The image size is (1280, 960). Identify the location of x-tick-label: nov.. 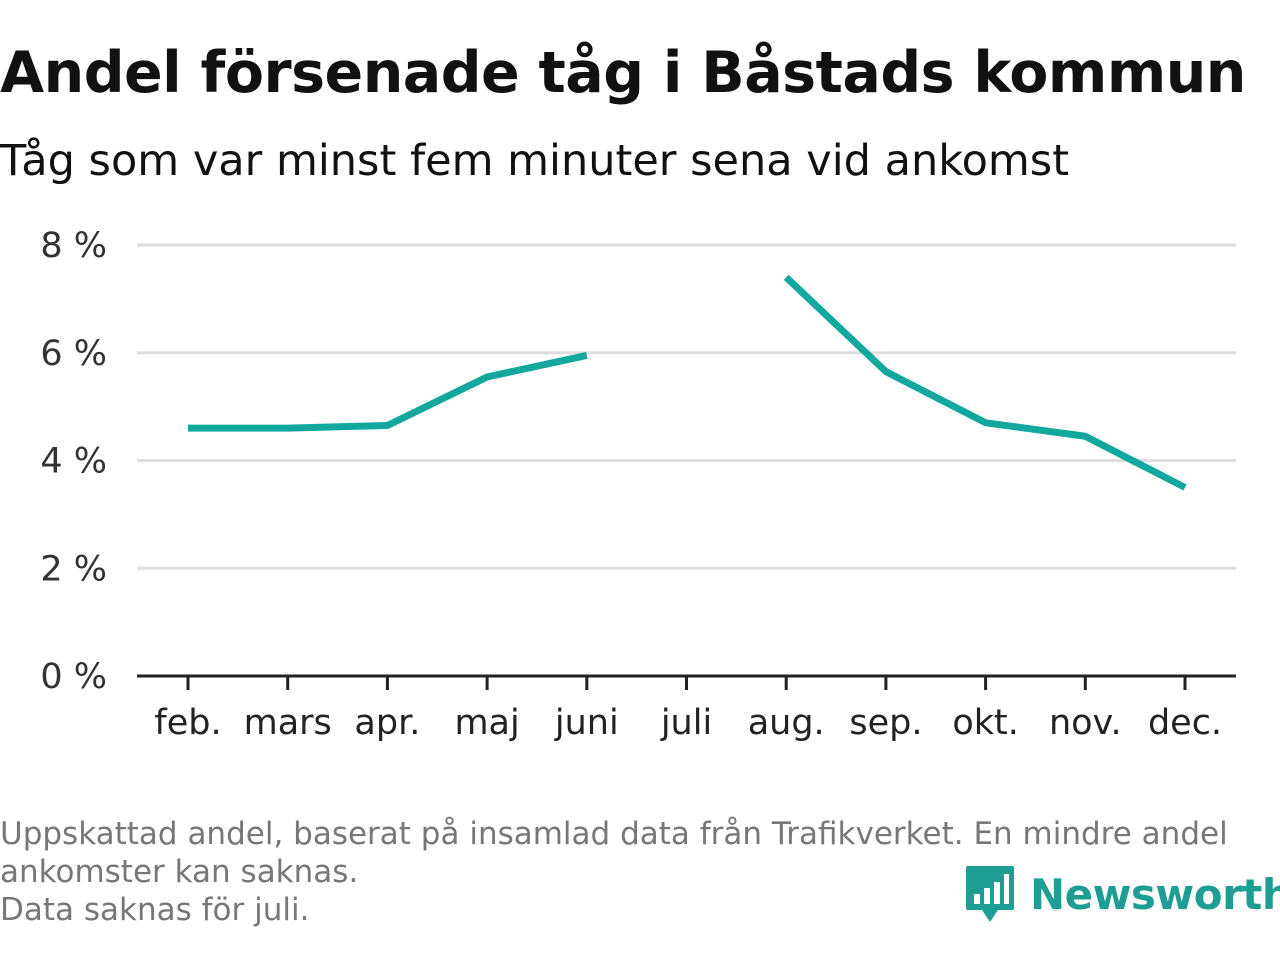
(1085, 723).